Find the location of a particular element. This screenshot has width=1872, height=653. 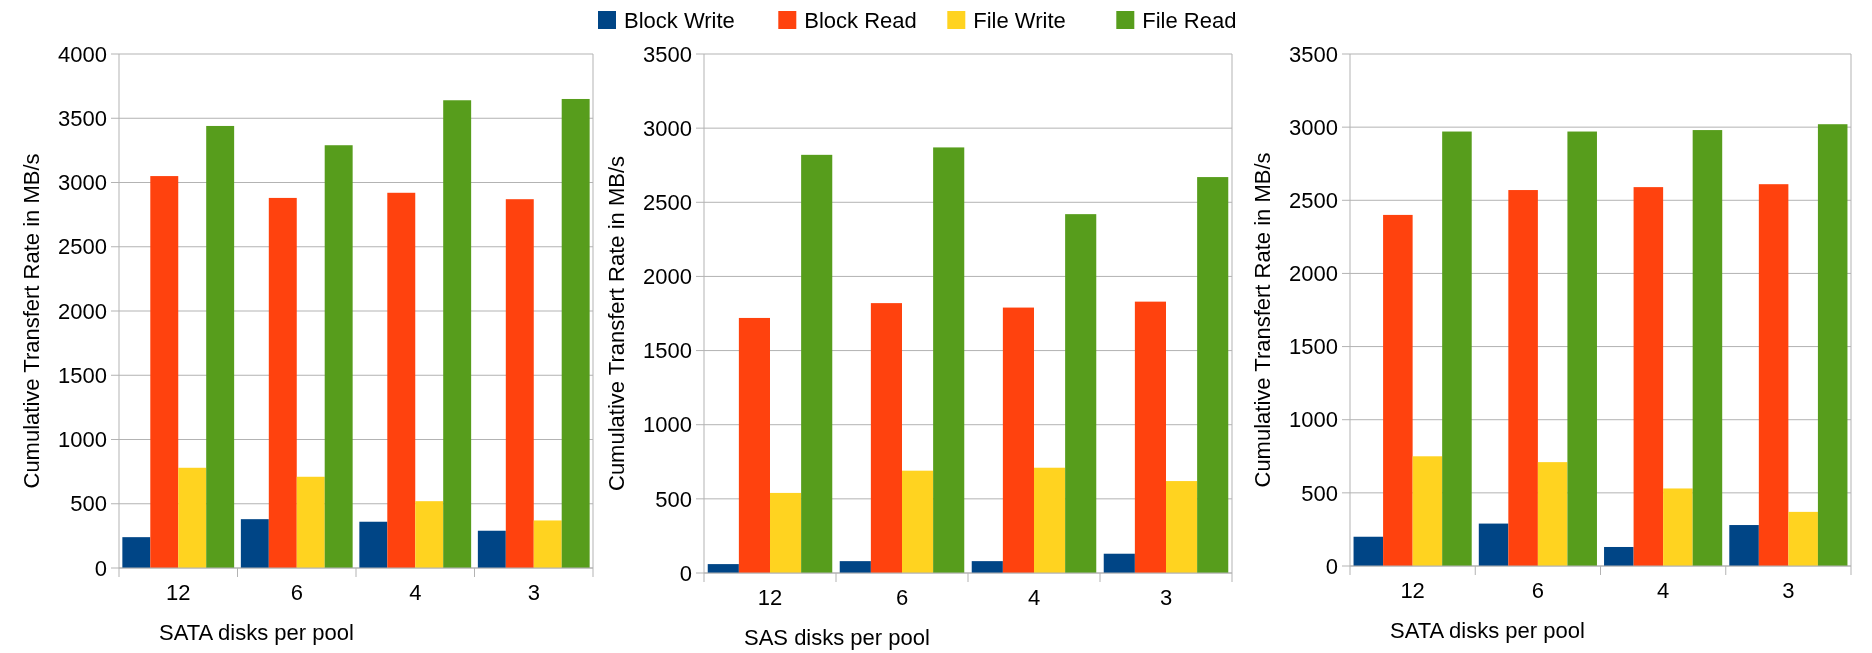

legend-label: File Write is located at coordinates (1019, 20).